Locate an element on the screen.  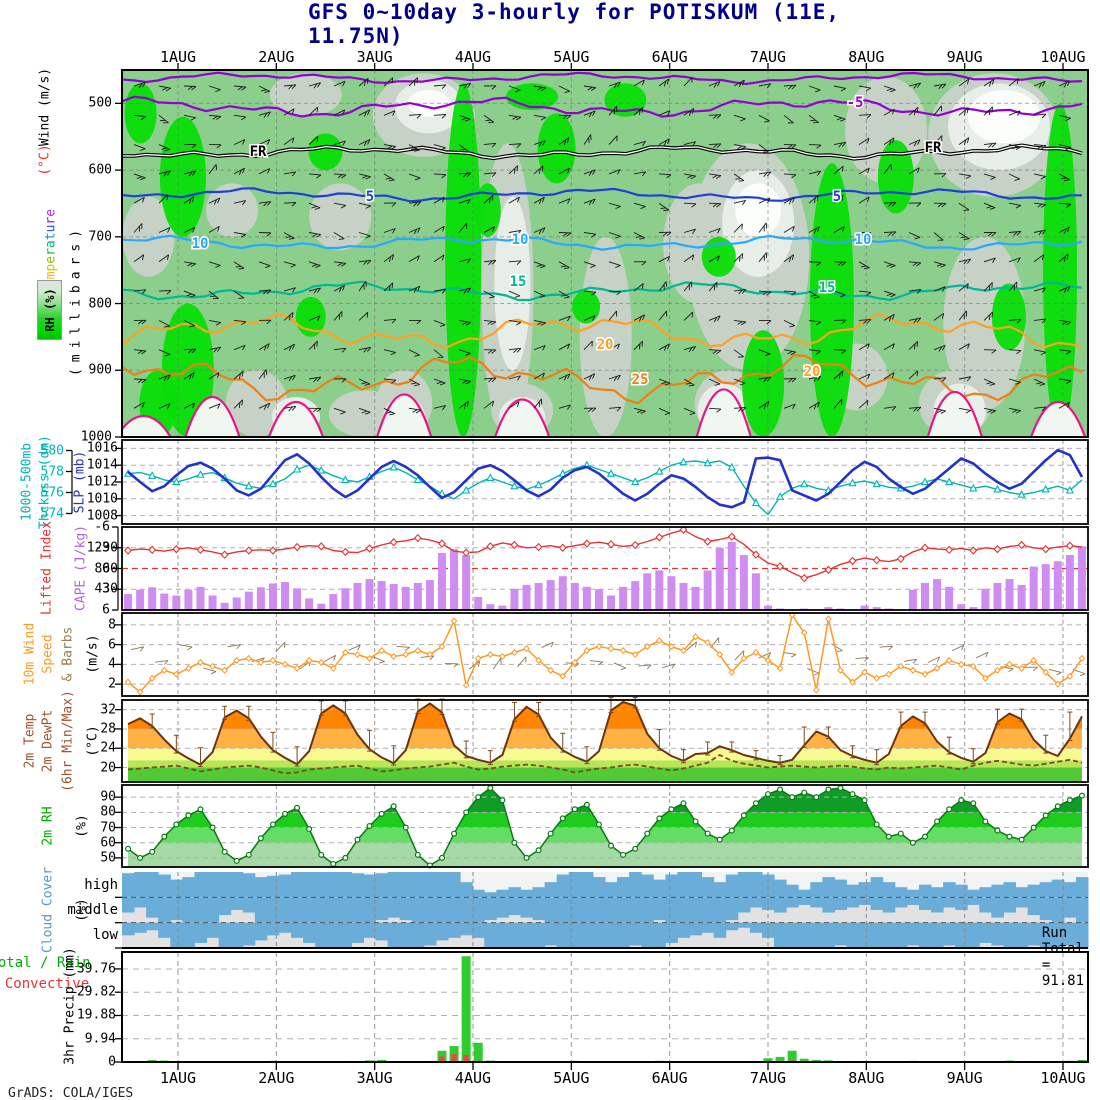
svg-text: 25 is located at coordinates (640, 380).